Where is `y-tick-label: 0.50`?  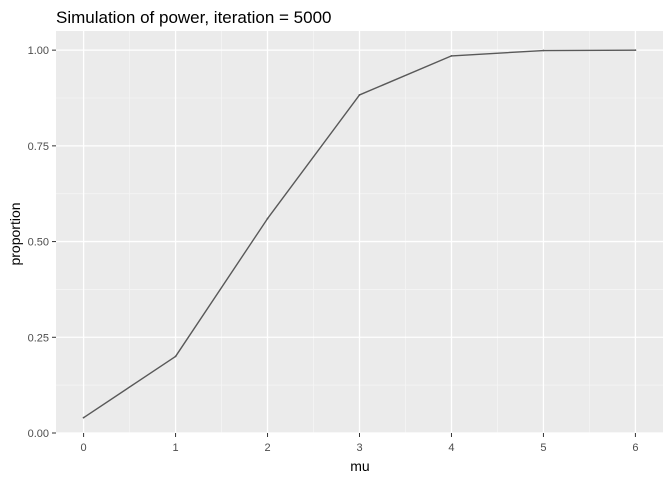 y-tick-label: 0.50 is located at coordinates (38, 243).